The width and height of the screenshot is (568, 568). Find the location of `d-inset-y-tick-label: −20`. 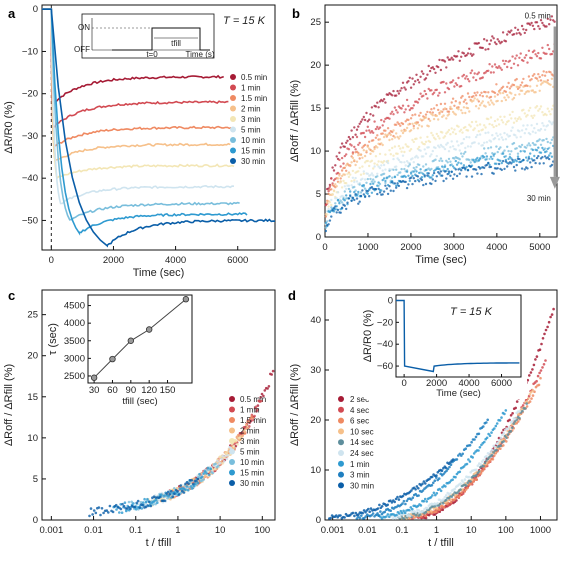

d-inset-y-tick-label: −20 is located at coordinates (385, 322).